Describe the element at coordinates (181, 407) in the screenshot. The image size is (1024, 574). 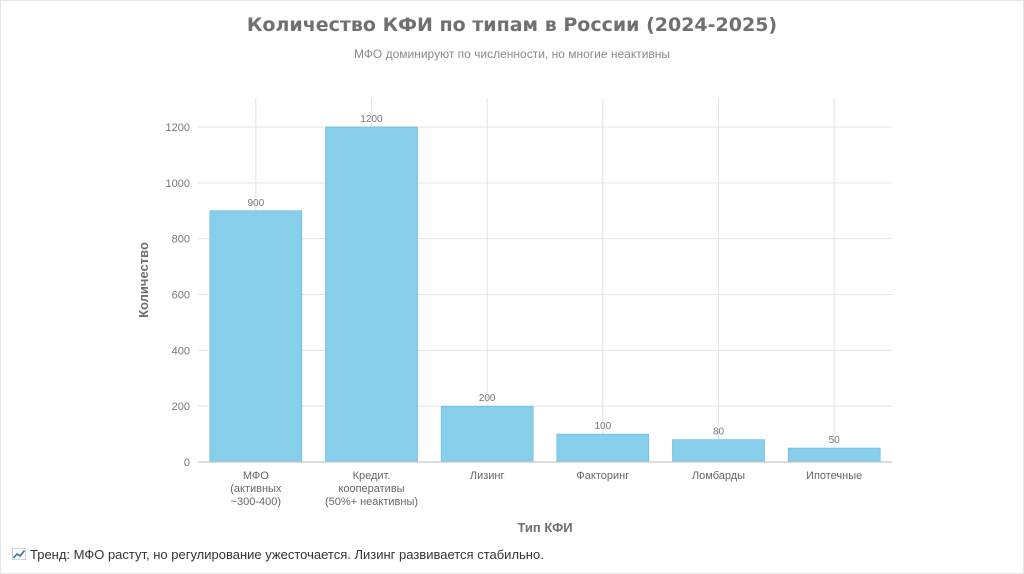
I see `y-tick-label: 200` at that location.